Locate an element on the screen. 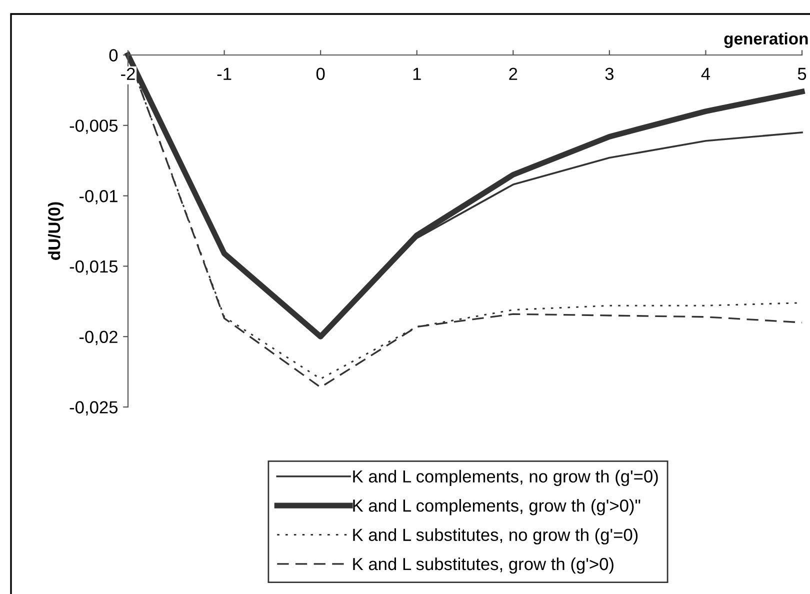 Image resolution: width=810 pixels, height=594 pixels. x-tick-label: 1 is located at coordinates (417, 74).